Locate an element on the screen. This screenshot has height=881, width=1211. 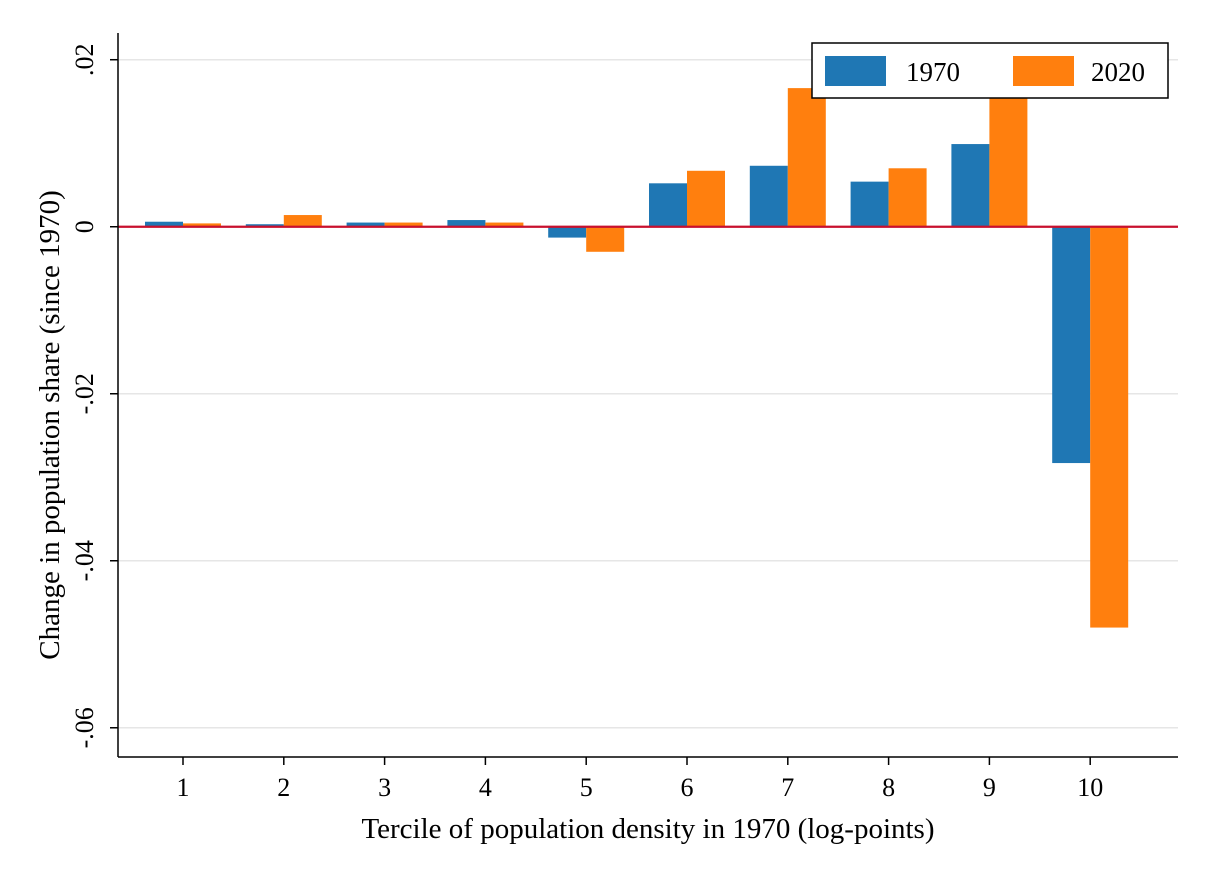
x-tick-label-7: 7 is located at coordinates (787, 787).